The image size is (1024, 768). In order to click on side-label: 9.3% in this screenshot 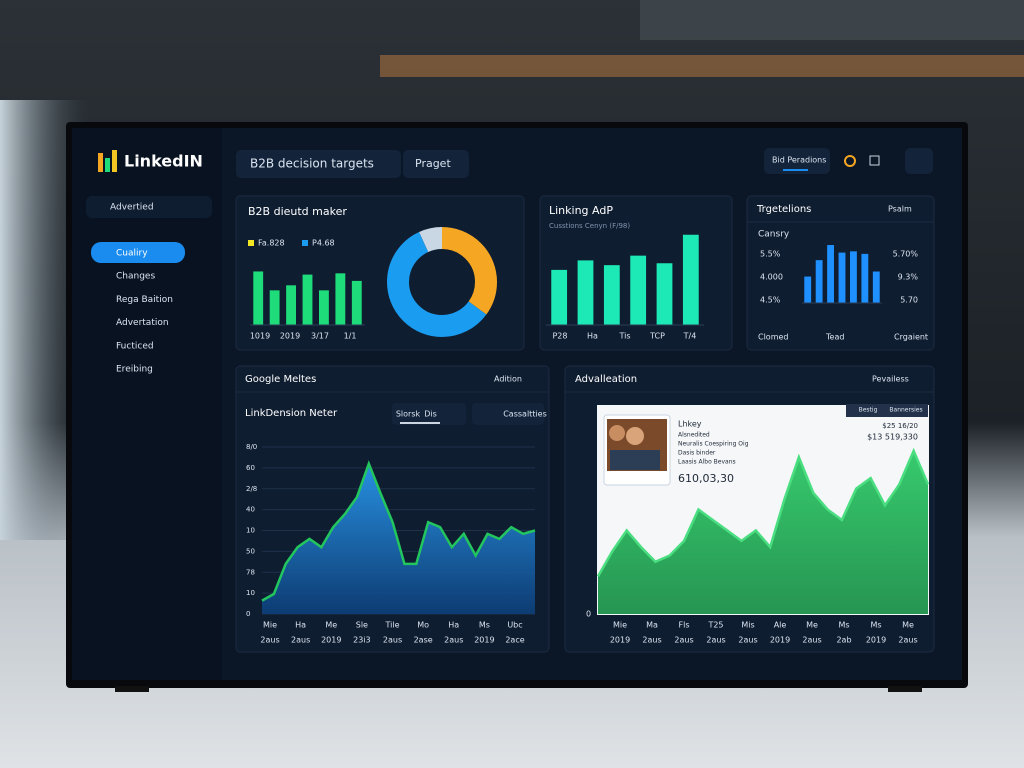, I will do `click(908, 277)`.